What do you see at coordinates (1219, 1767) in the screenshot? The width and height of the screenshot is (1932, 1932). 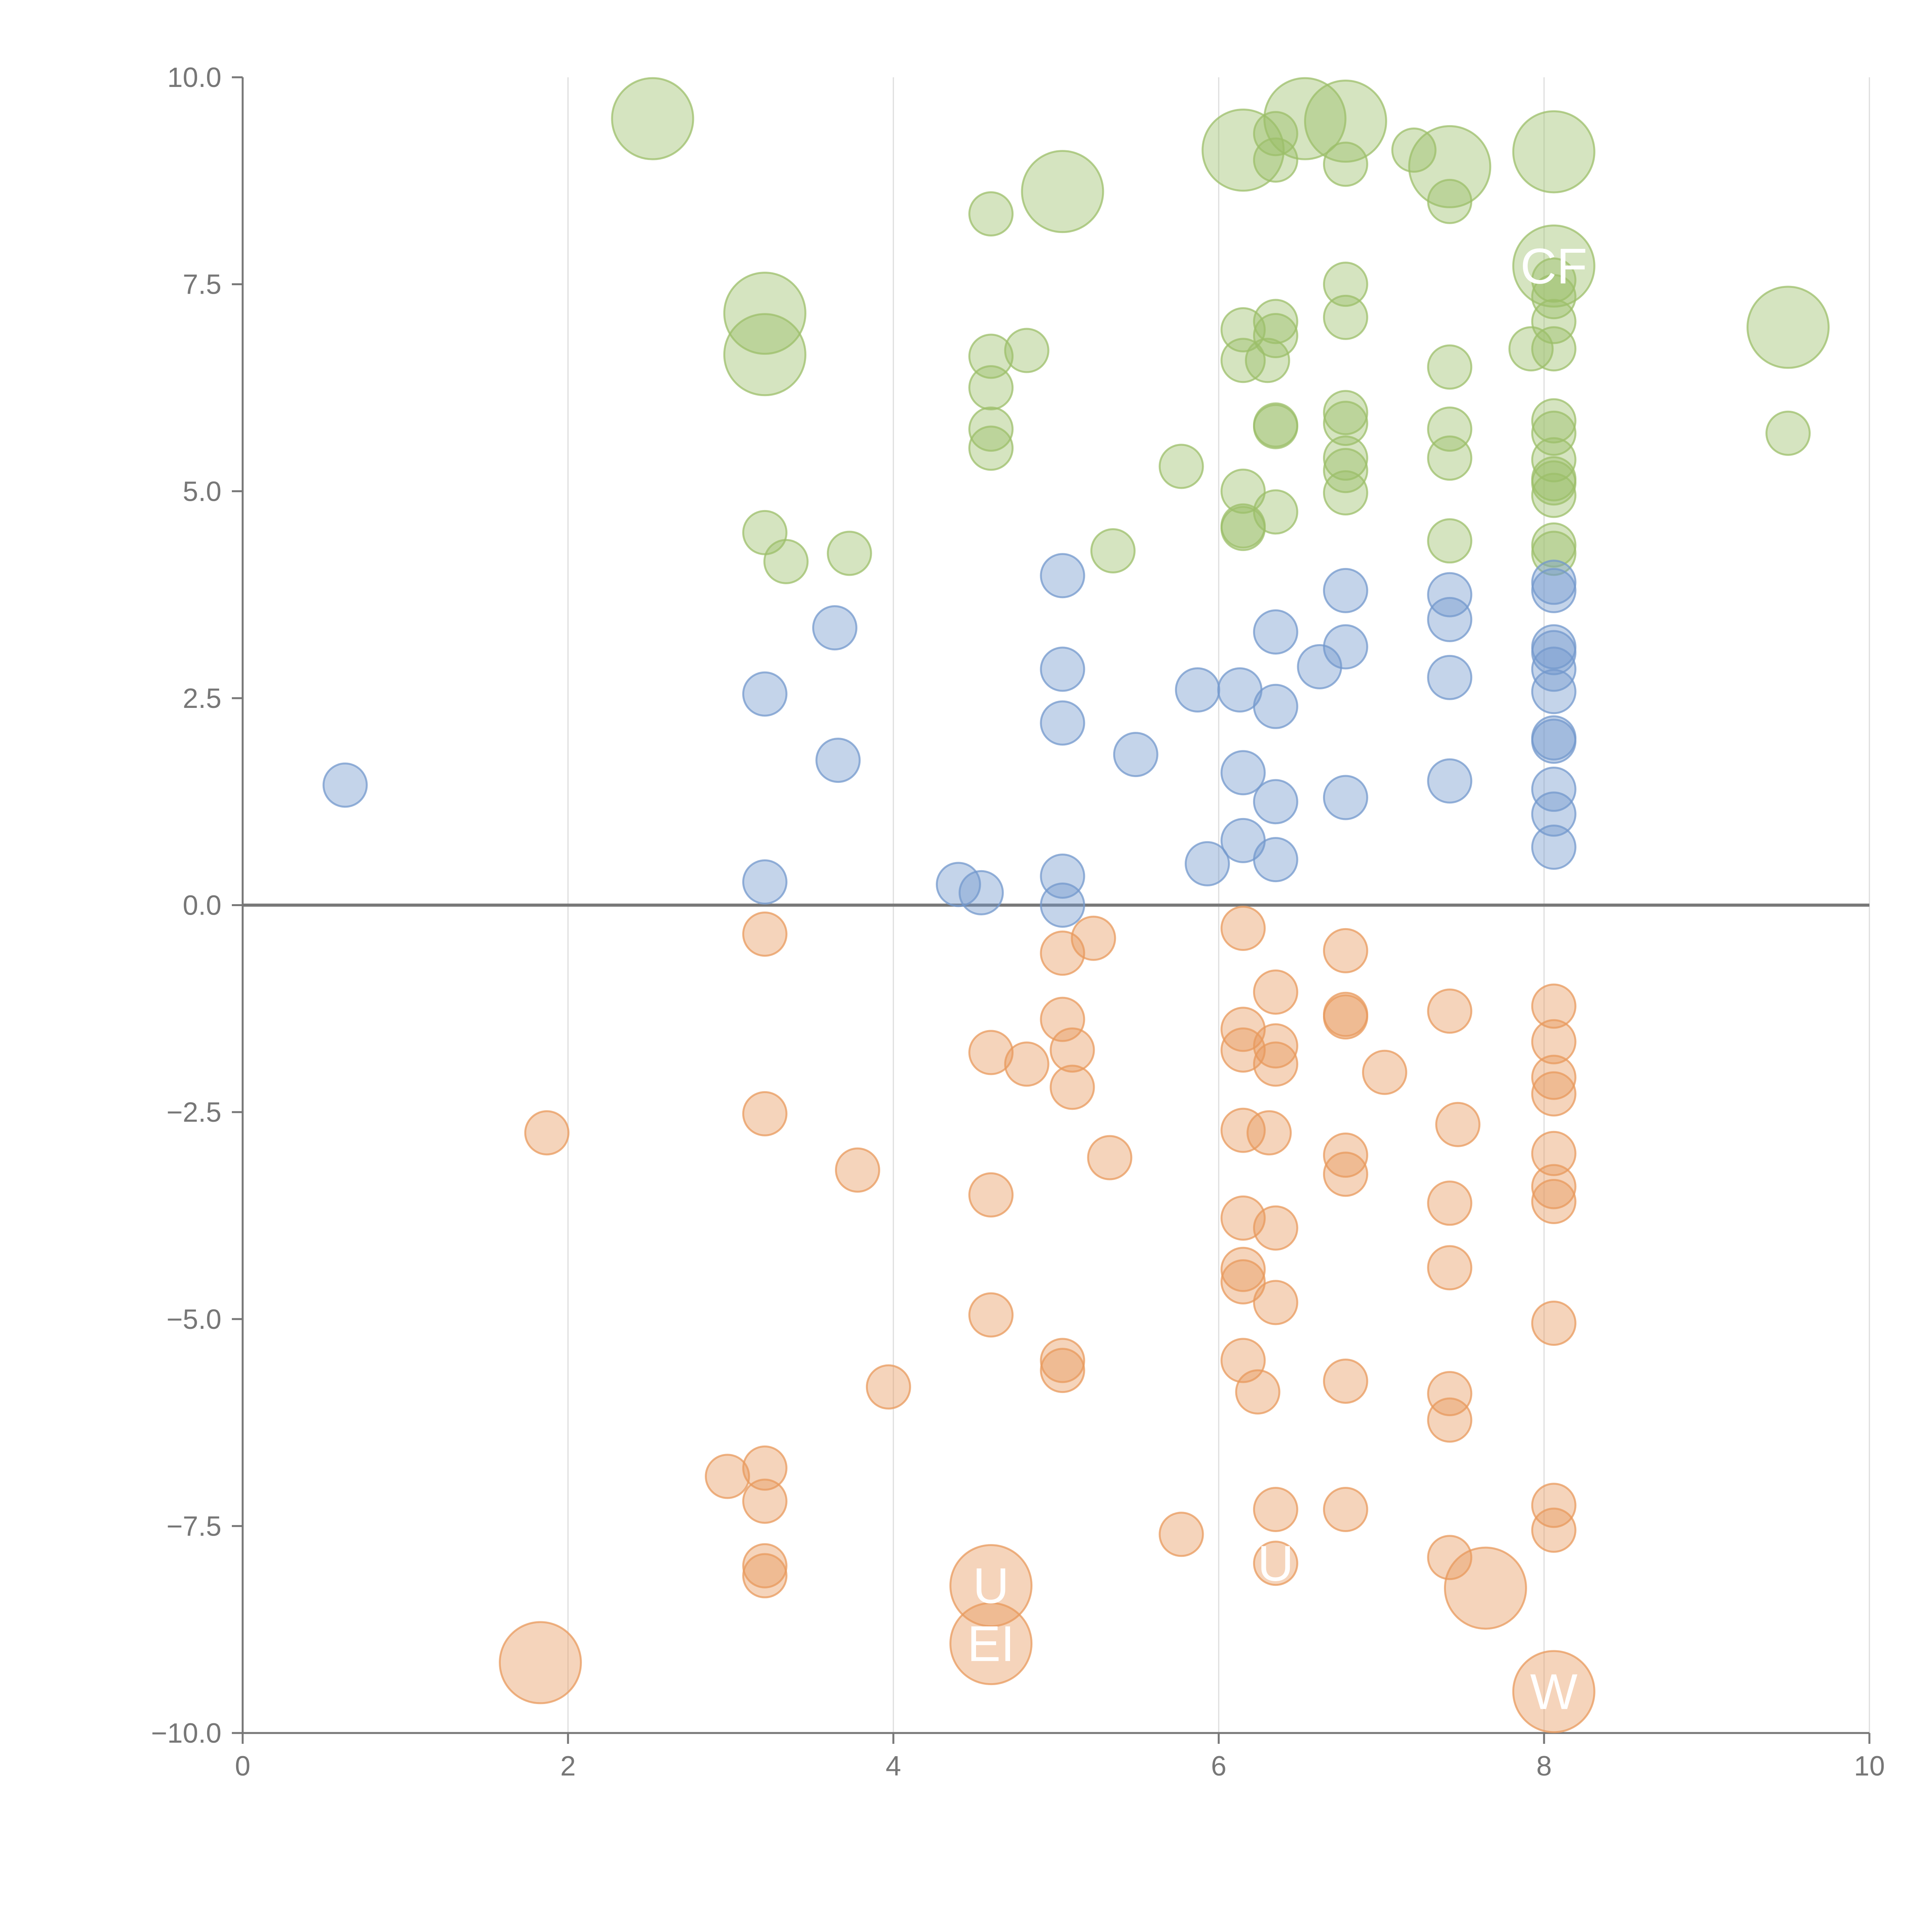 I see `x-tick-label: 6` at bounding box center [1219, 1767].